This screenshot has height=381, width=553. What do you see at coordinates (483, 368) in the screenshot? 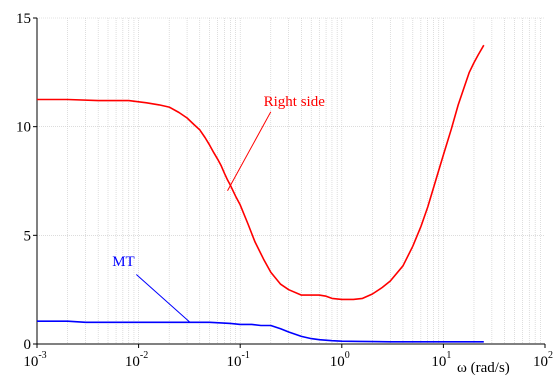
I see `x-axis-label: ω (rad/s)` at bounding box center [483, 368].